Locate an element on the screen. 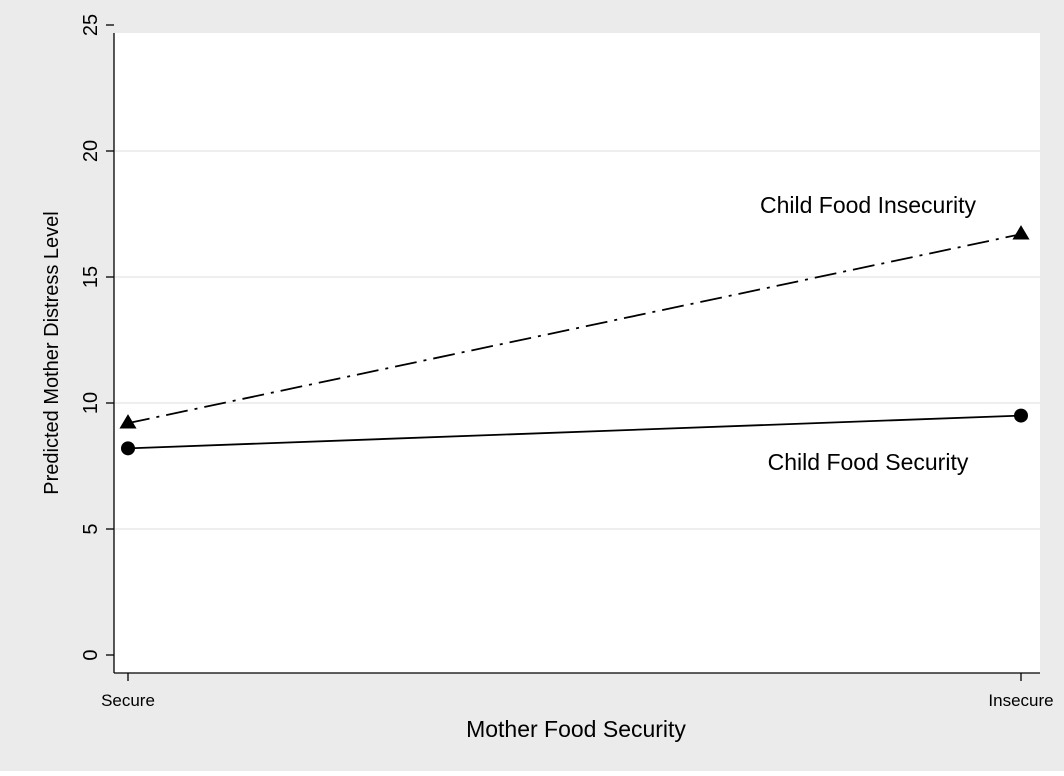 Image resolution: width=1064 pixels, height=776 pixels. y-tick-label: 10 is located at coordinates (91, 403).